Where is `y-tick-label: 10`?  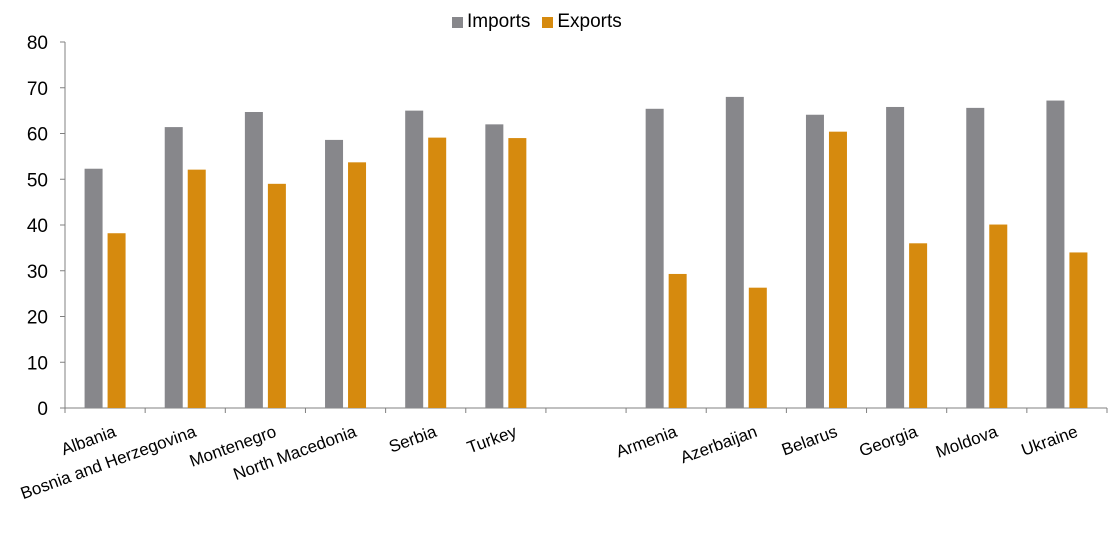 y-tick-label: 10 is located at coordinates (37, 363).